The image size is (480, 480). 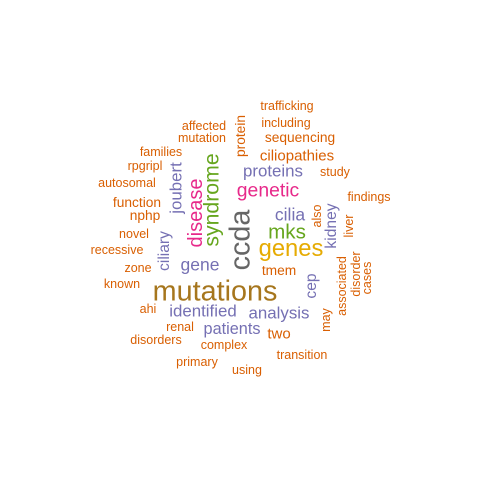 I want to click on cloud-word-kidney: kidney, so click(x=332, y=226).